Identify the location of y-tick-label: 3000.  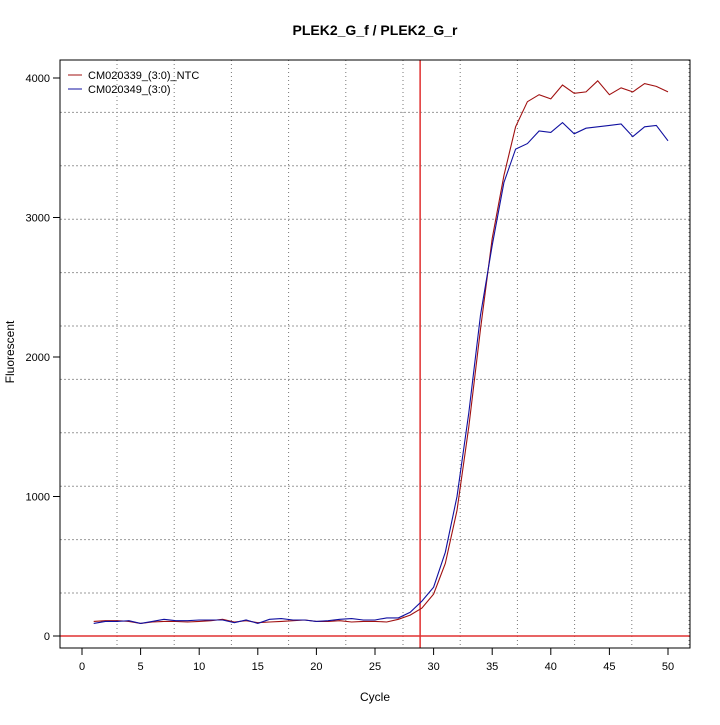
(38, 219).